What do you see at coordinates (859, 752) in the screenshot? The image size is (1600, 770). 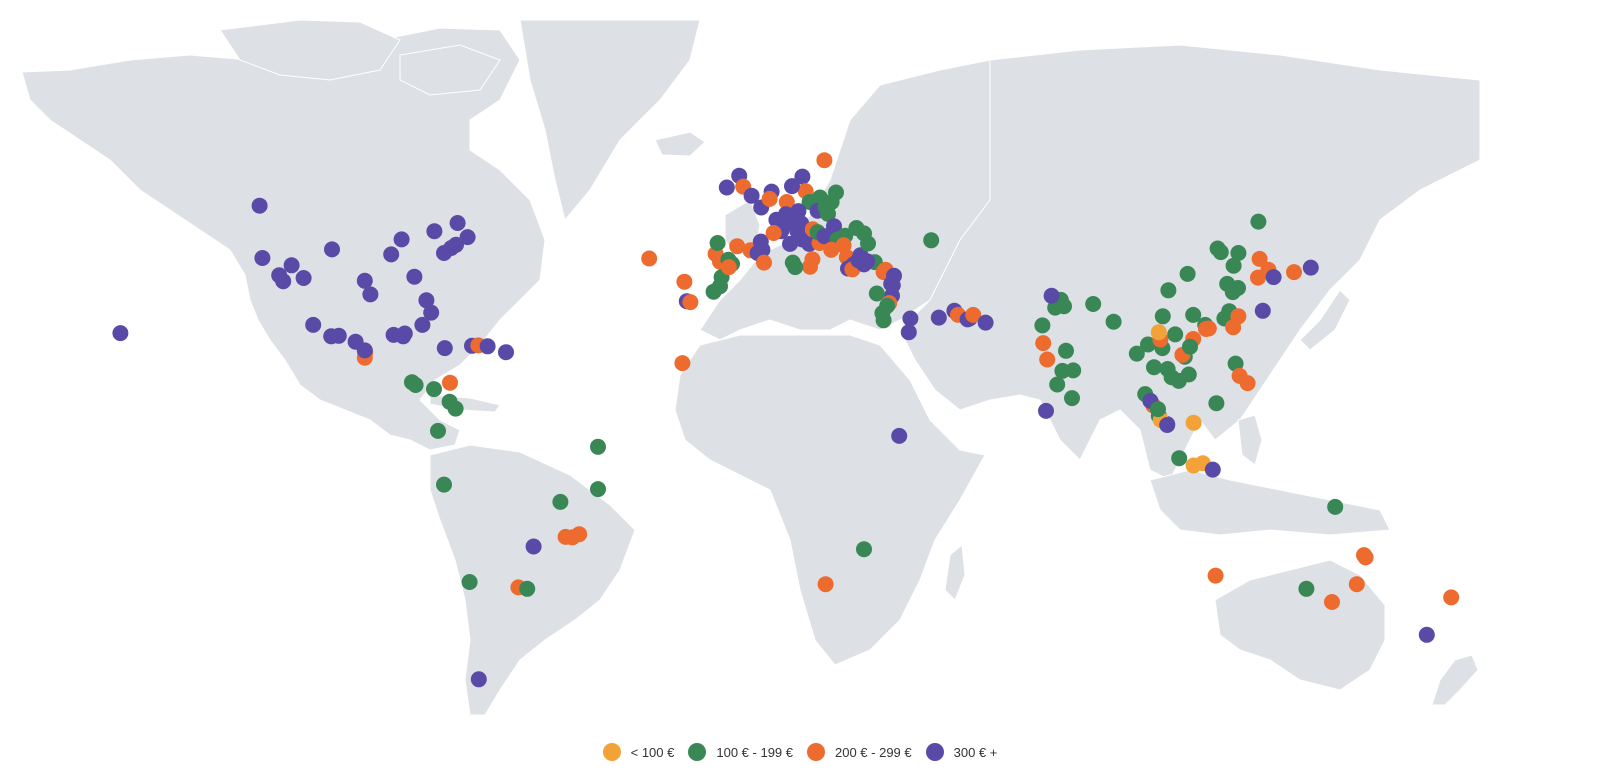 I see `legend-item-200-299: 200 € - 299 €` at bounding box center [859, 752].